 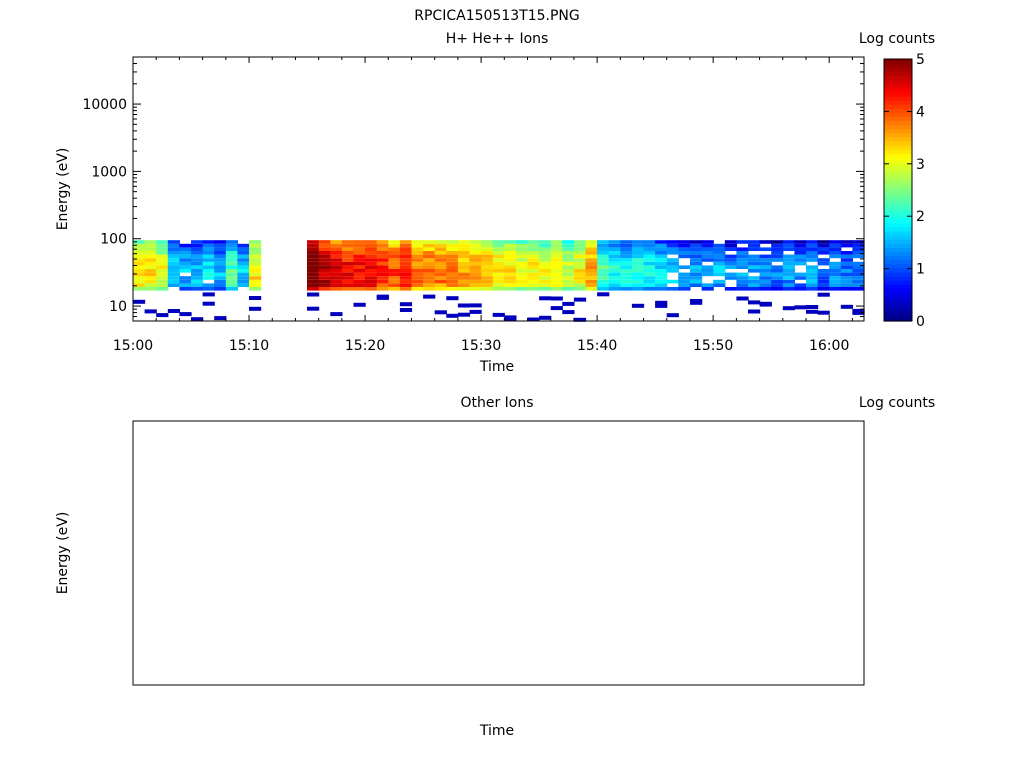 What do you see at coordinates (897, 39) in the screenshot?
I see `colorbar-label: Log counts` at bounding box center [897, 39].